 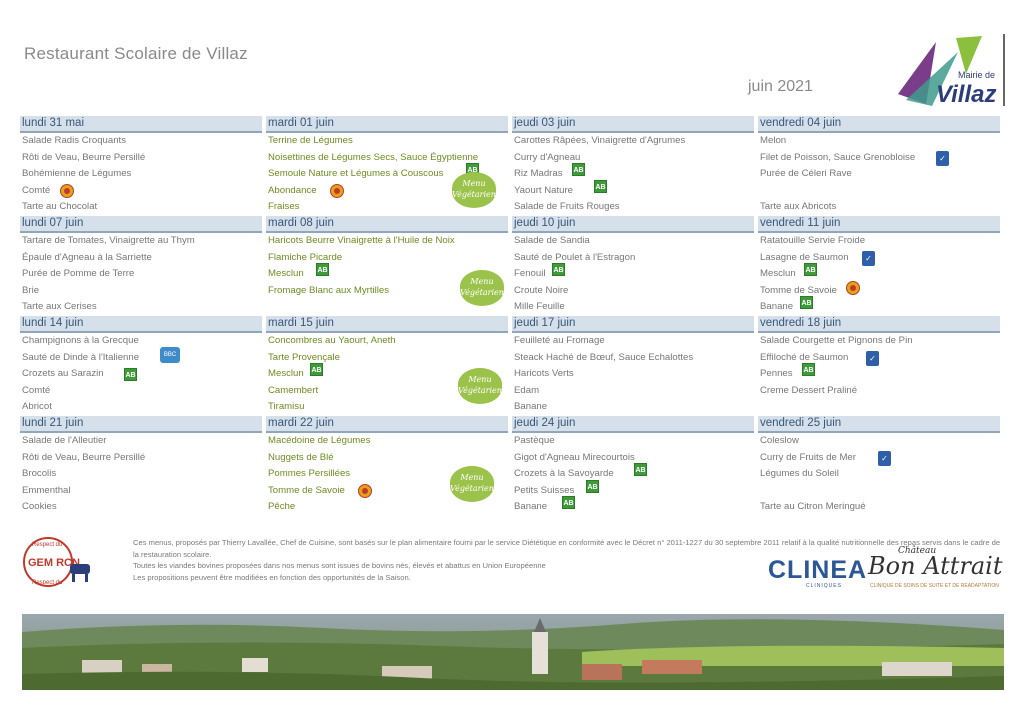 I want to click on svg-text: Villaz, so click(x=966, y=94).